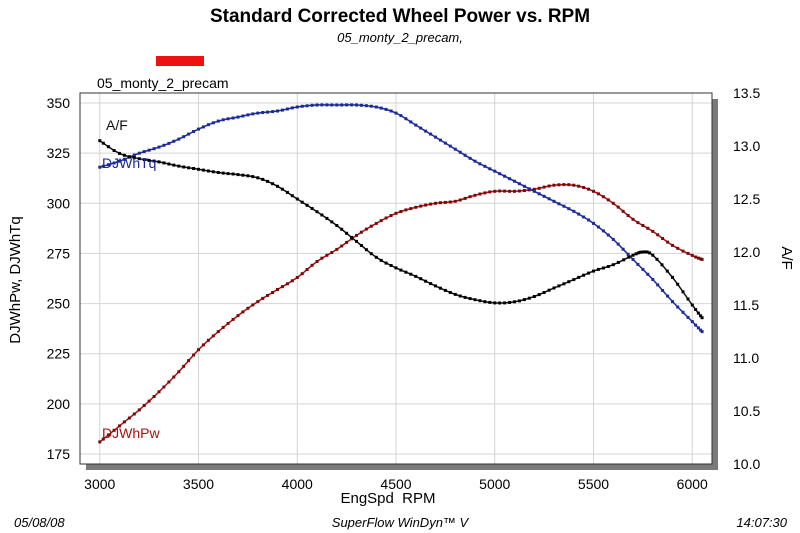 The image size is (800, 533). What do you see at coordinates (59, 203) in the screenshot?
I see `y-left-tick-label: 300` at bounding box center [59, 203].